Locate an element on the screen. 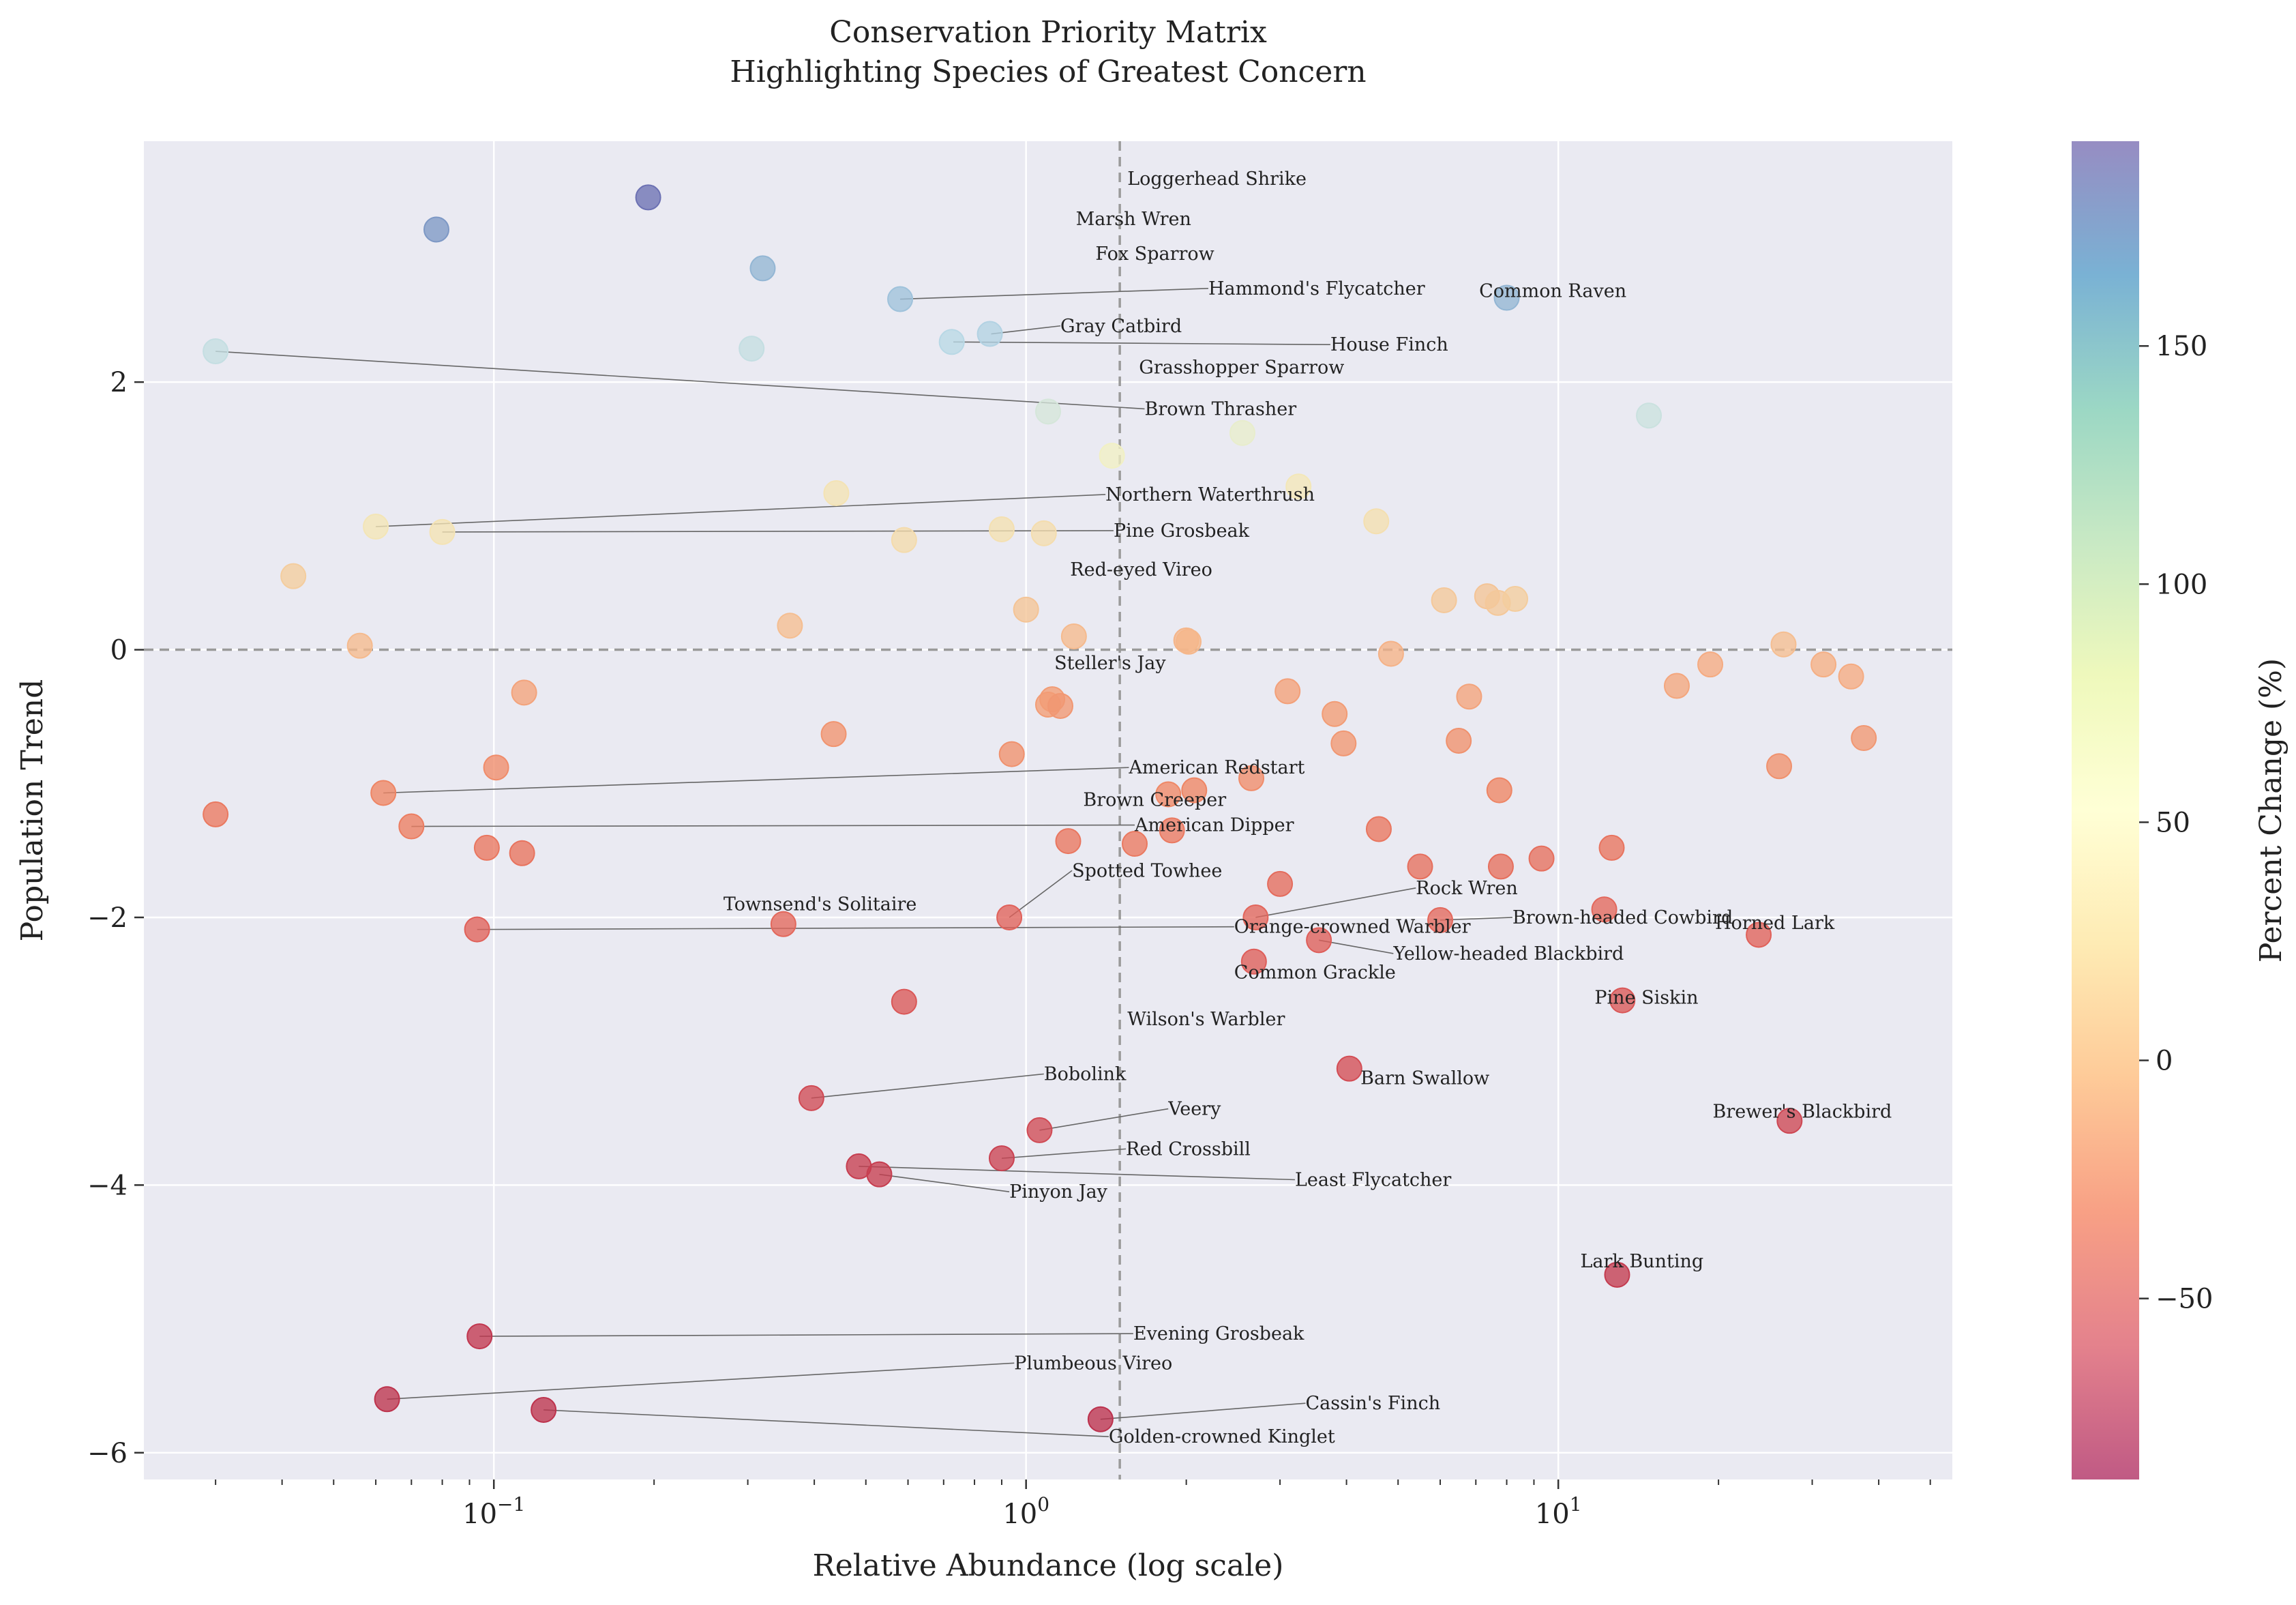 The image size is (2296, 1605). species-label: Hammond's Flycatcher is located at coordinates (1317, 288).